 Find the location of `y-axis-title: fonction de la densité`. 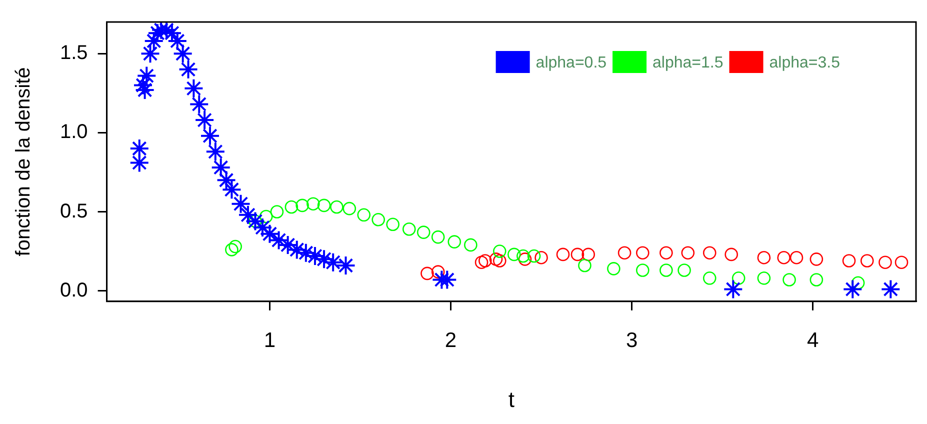

y-axis-title: fonction de la densité is located at coordinates (23, 161).